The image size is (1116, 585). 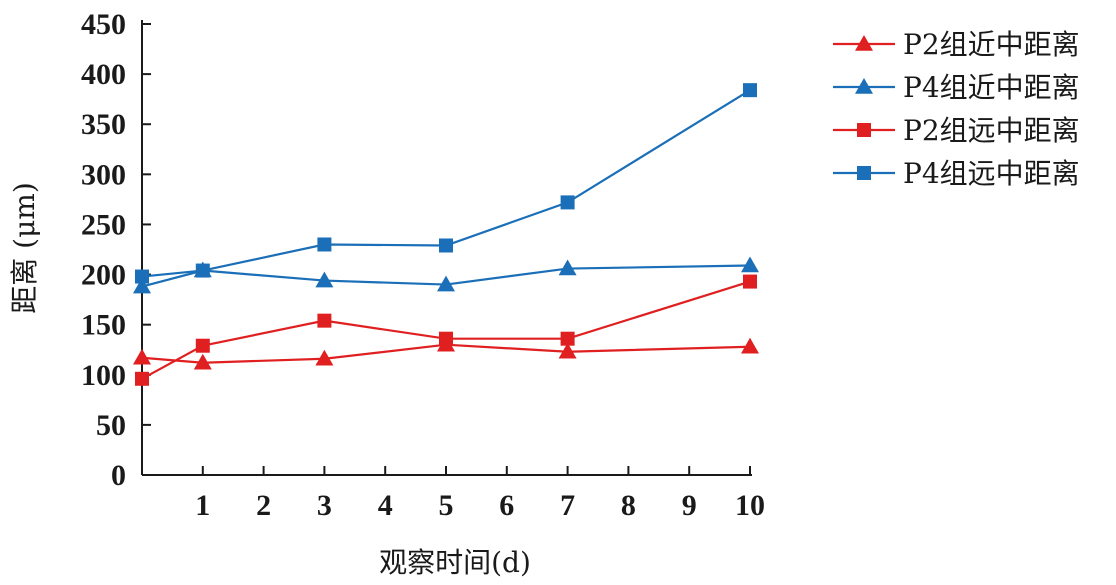 What do you see at coordinates (202, 505) in the screenshot?
I see `x-tick-label: 1` at bounding box center [202, 505].